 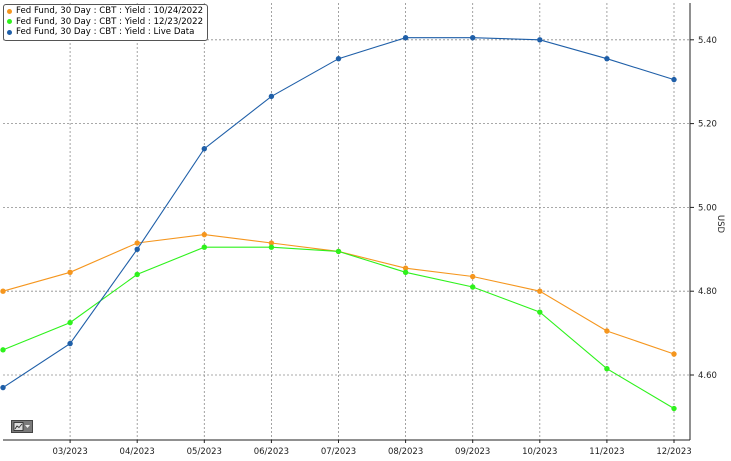 I want to click on chart-type-icon, so click(x=21, y=426).